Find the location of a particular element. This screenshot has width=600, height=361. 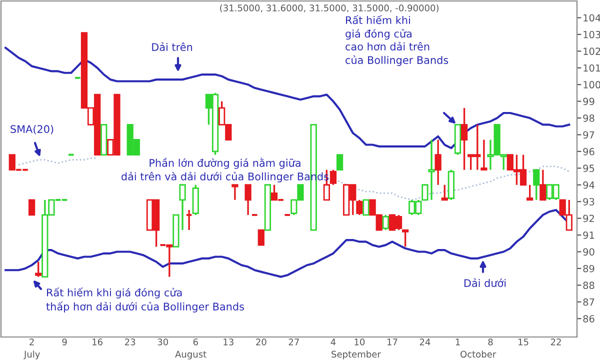

x-tick-label: 30 is located at coordinates (163, 342).